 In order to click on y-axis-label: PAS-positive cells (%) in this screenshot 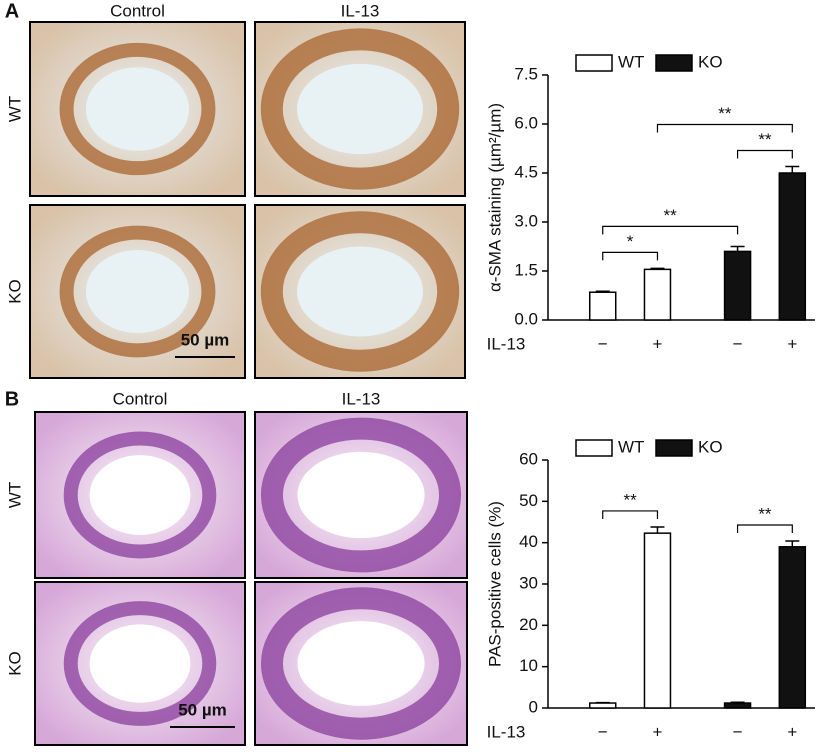, I will do `click(494, 584)`.